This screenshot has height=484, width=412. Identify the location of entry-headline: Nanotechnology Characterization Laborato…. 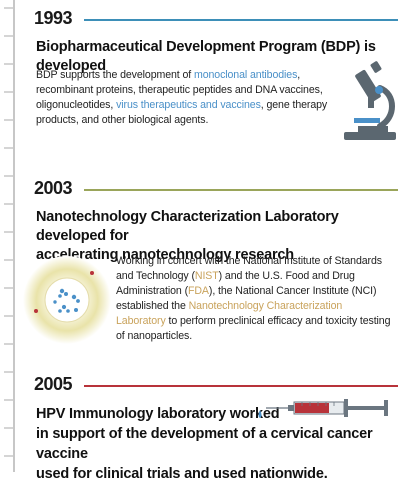
(221, 236).